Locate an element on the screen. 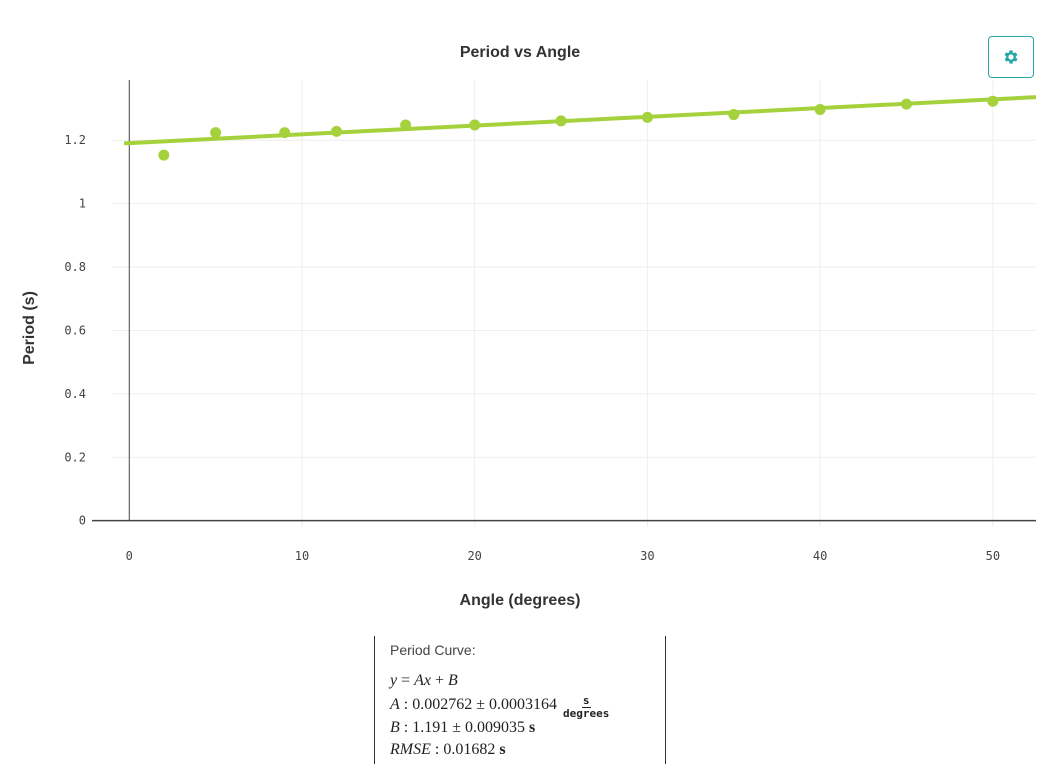  x-tick-label: 40 is located at coordinates (820, 556).